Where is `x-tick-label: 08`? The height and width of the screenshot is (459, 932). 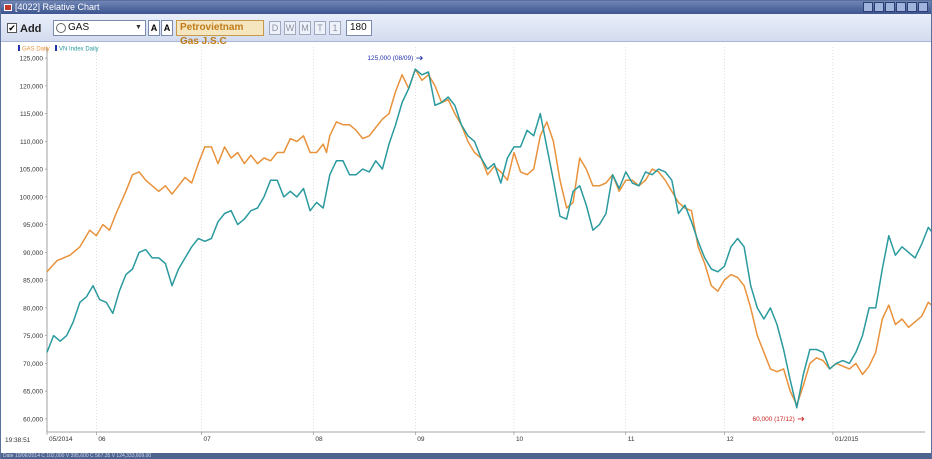
x-tick-label: 08 is located at coordinates (319, 439).